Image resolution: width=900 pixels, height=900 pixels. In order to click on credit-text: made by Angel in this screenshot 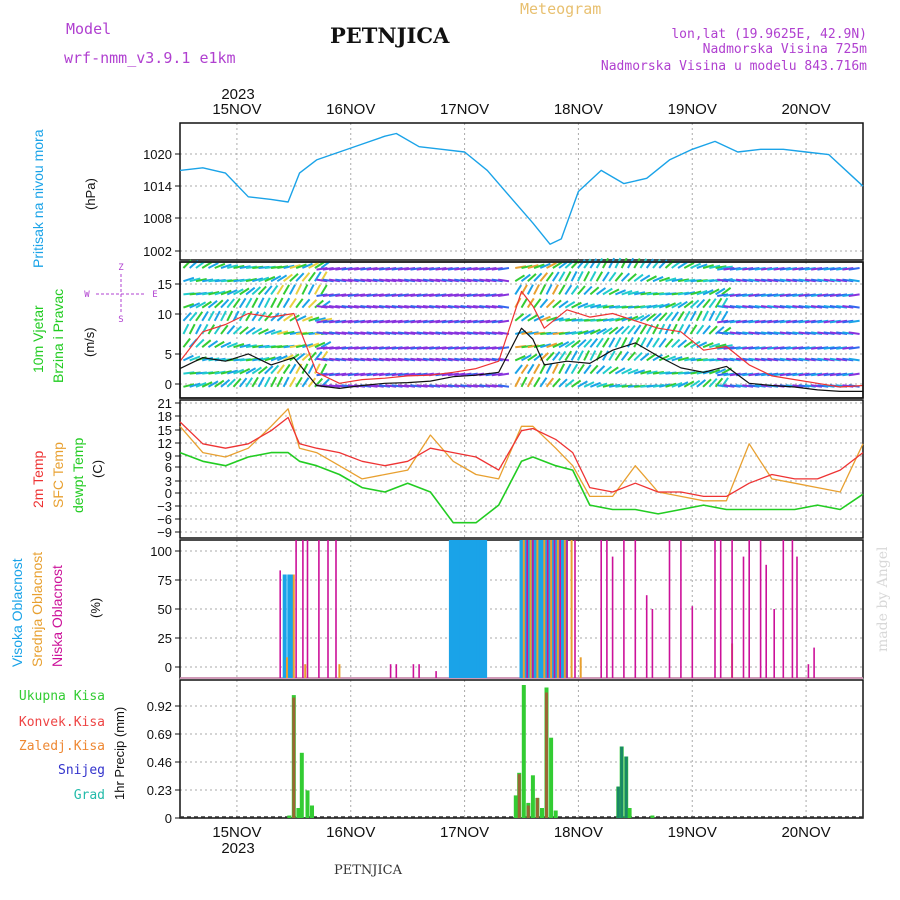, I will do `click(883, 599)`.